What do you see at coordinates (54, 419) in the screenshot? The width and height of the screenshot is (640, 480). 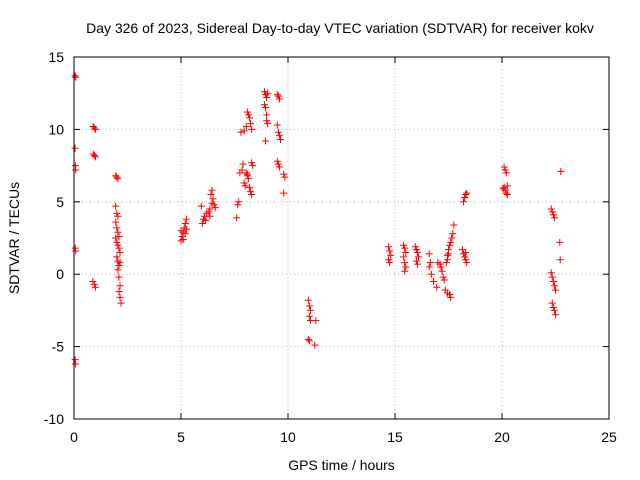 I see `y-tick-label: -10` at bounding box center [54, 419].